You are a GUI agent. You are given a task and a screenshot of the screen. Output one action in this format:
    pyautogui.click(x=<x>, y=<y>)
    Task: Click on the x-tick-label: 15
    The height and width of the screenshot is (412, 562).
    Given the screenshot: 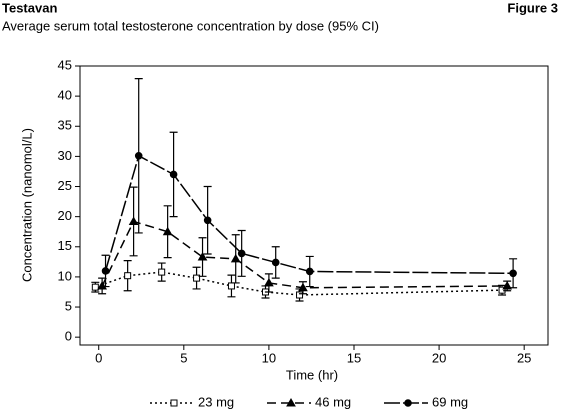 What is the action you would take?
    pyautogui.click(x=354, y=357)
    